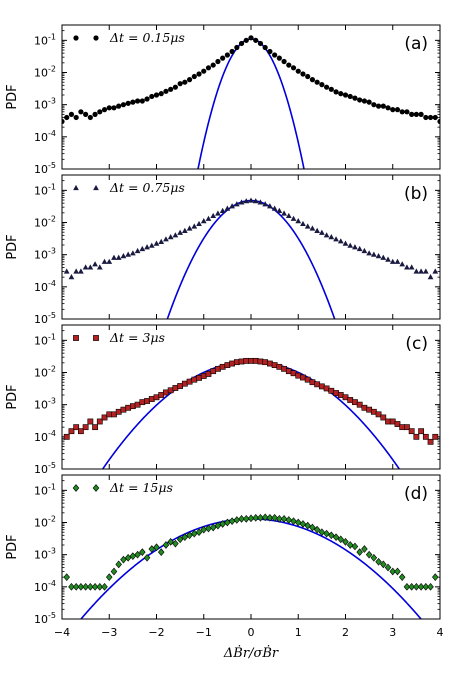  Describe the element at coordinates (96, 187) in the screenshot. I see `legend-marker` at that location.